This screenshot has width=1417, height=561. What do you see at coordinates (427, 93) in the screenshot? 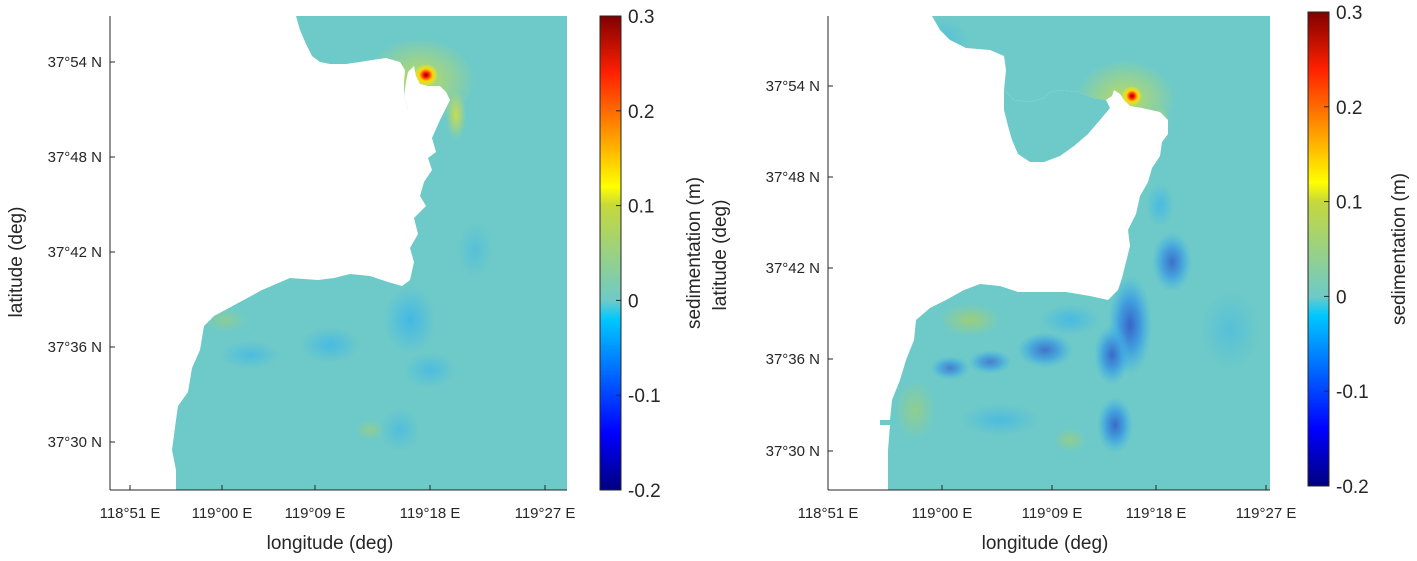
I see `left-headland` at bounding box center [427, 93].